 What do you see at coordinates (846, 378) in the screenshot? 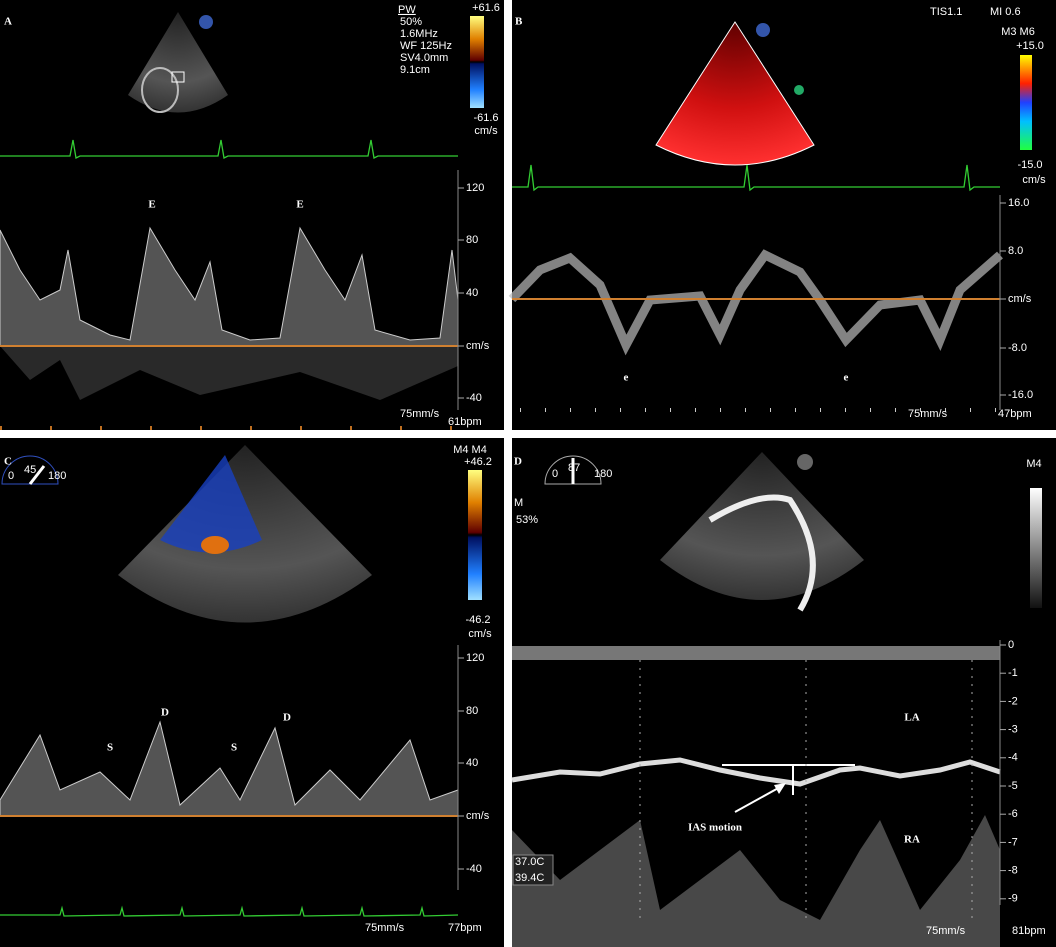
I see `annotation: e` at bounding box center [846, 378].